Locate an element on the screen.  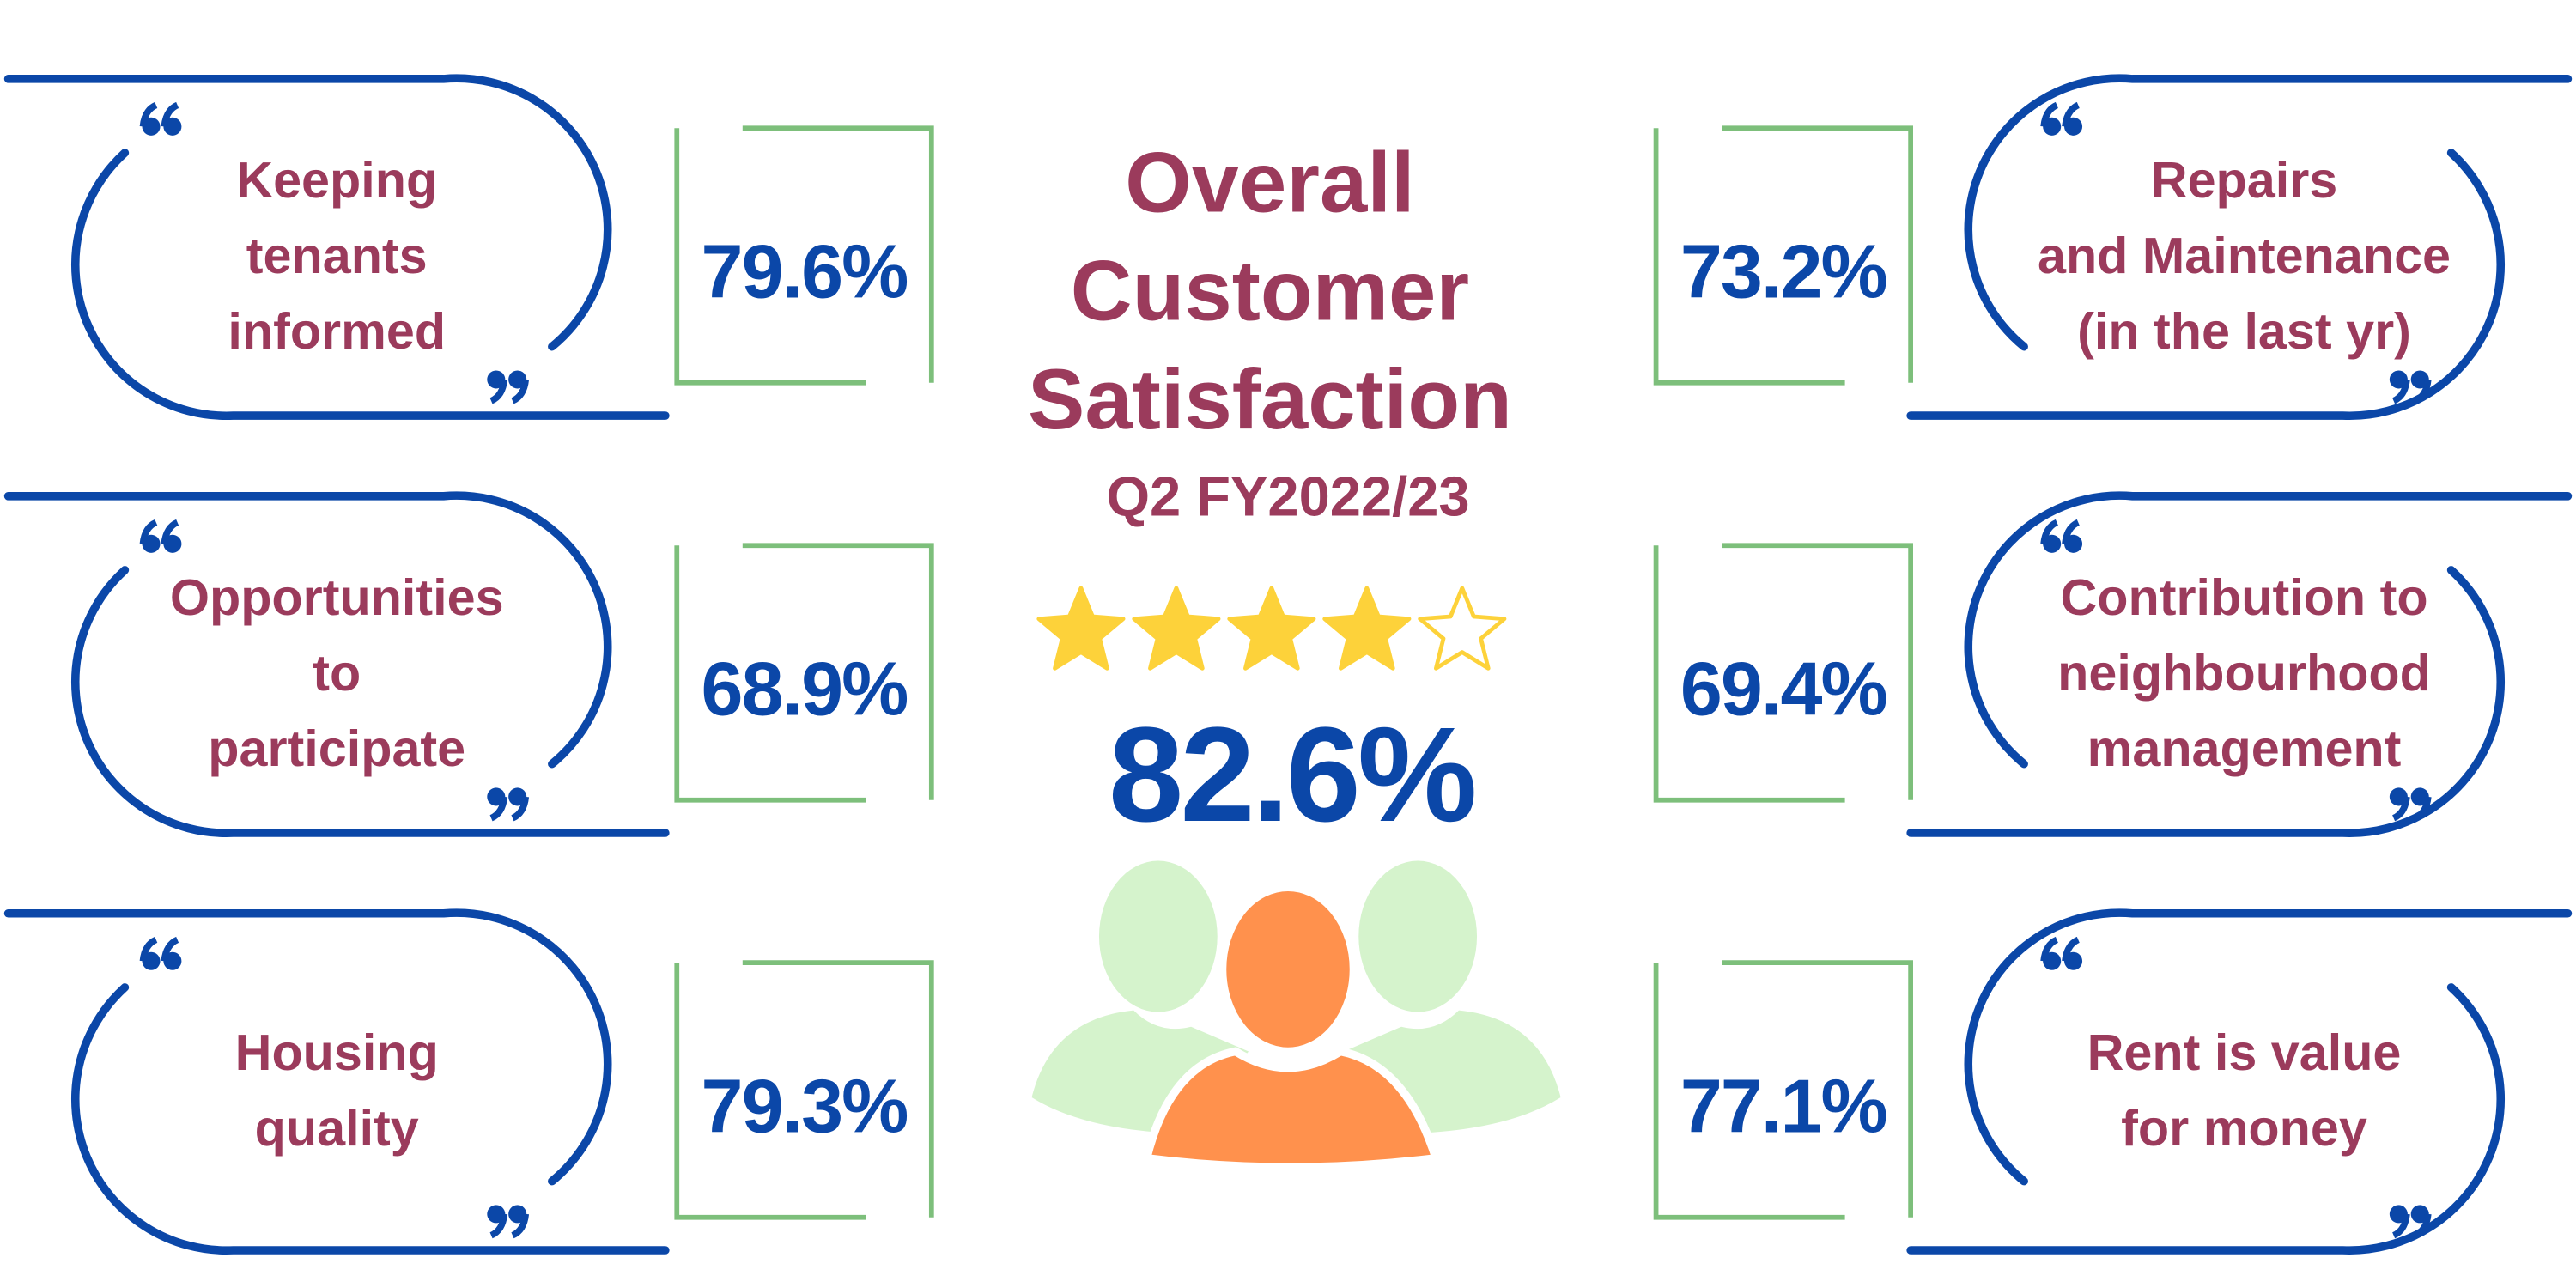
item-label: to is located at coordinates (337, 673).